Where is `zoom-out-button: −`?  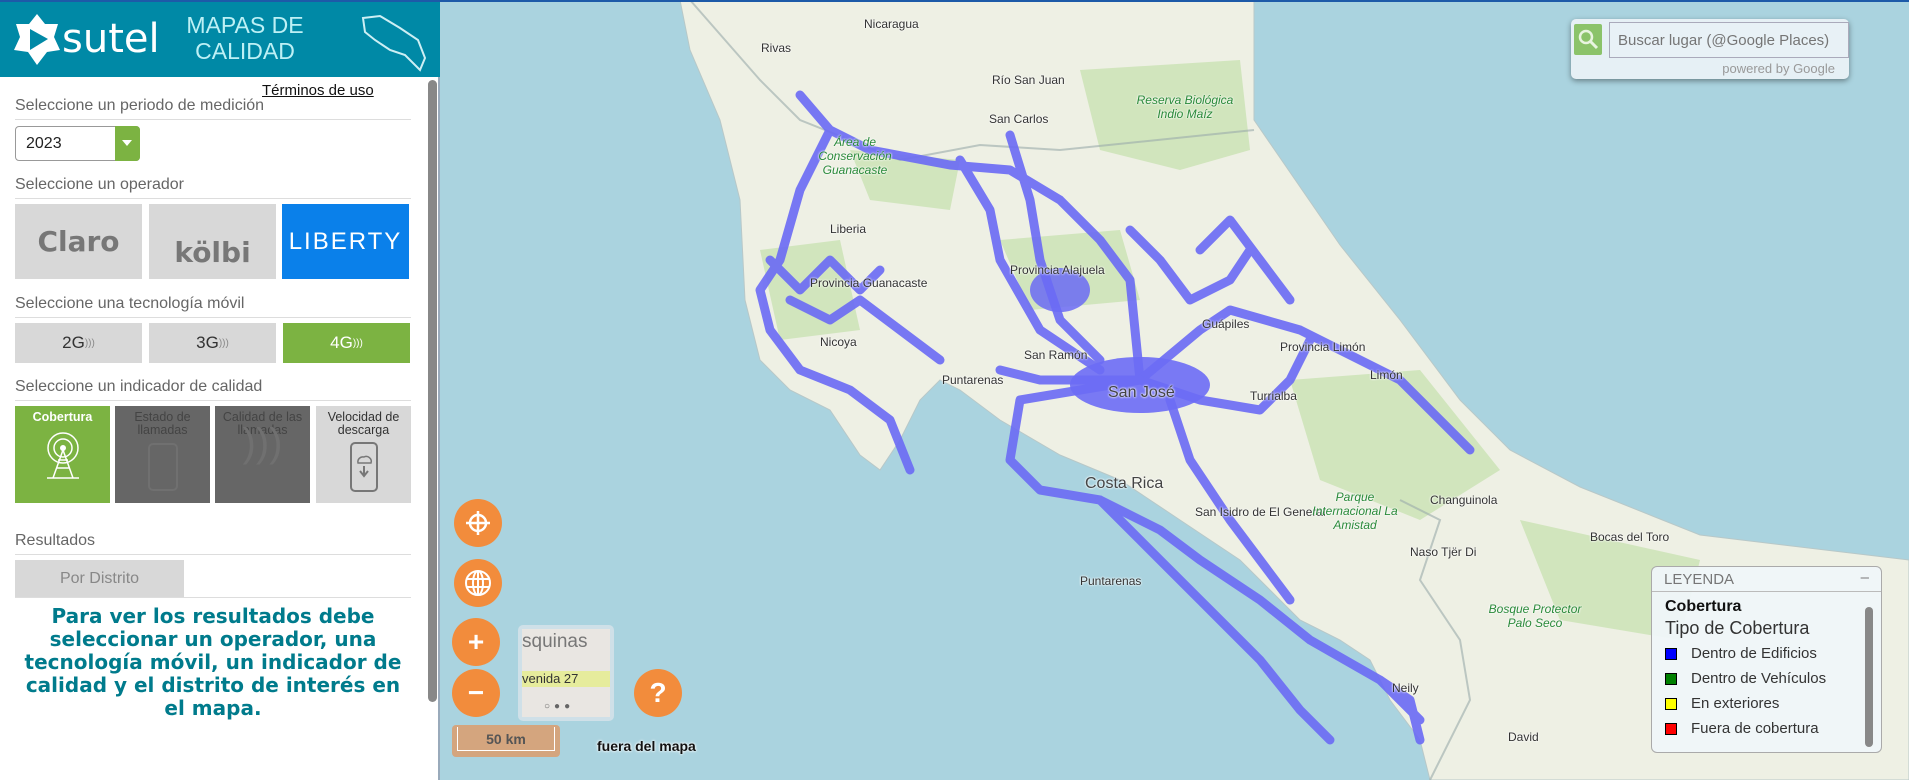 zoom-out-button: − is located at coordinates (476, 693).